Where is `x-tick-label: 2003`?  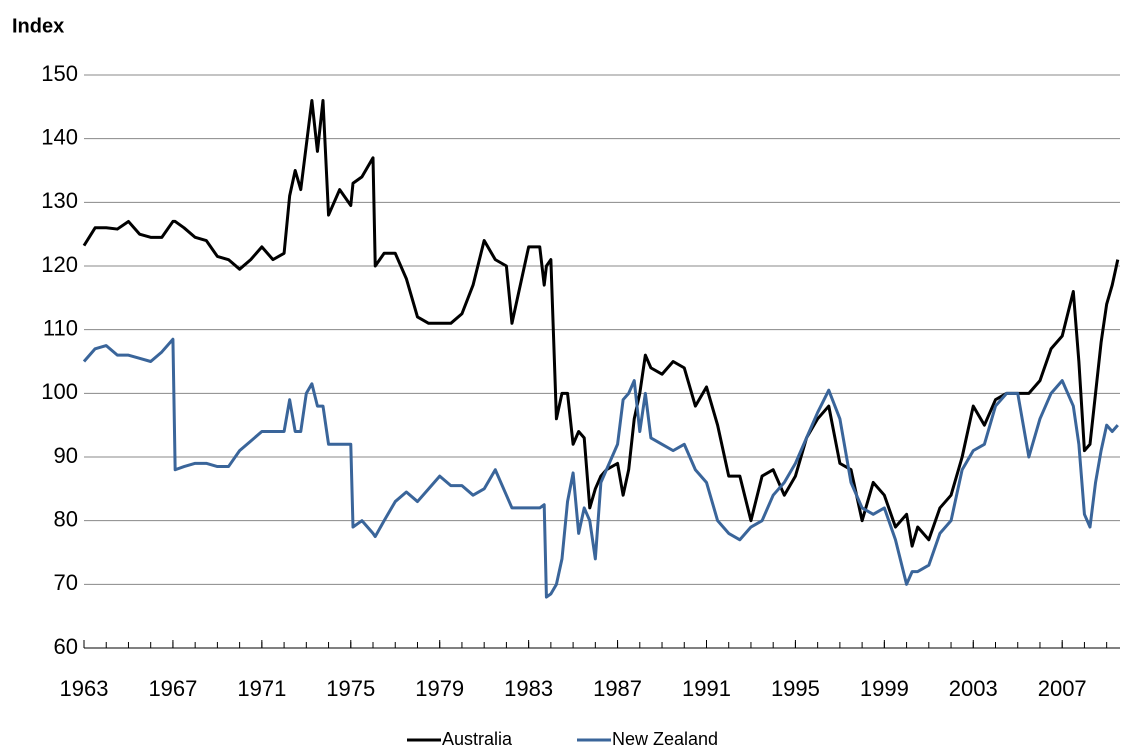
x-tick-label: 2003 is located at coordinates (973, 688).